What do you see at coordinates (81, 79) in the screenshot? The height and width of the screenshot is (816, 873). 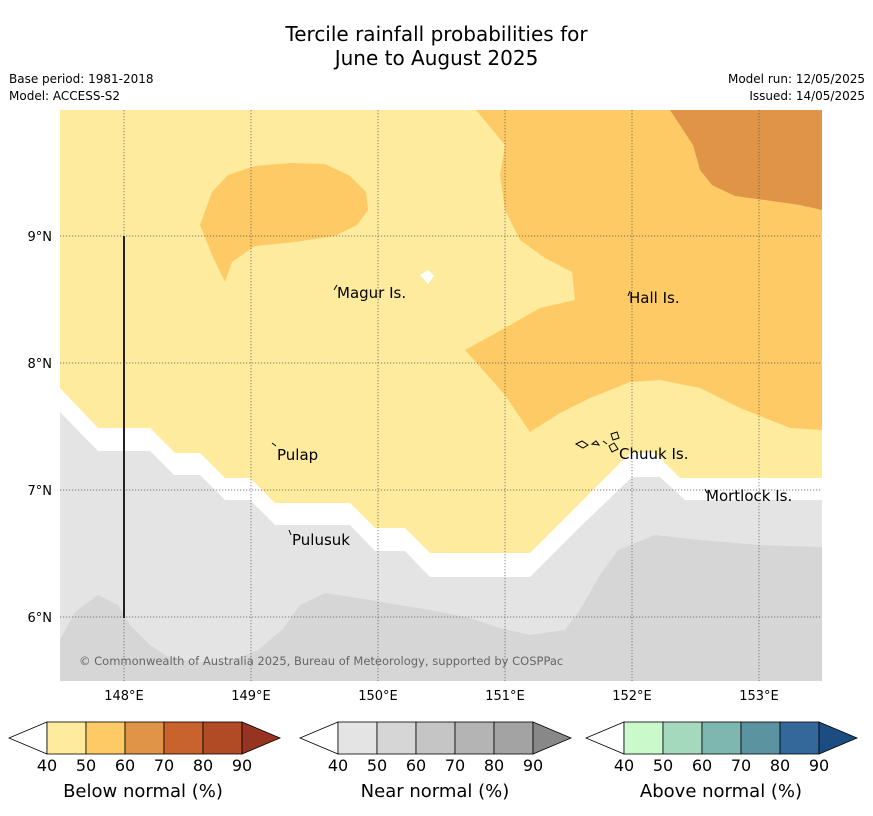 I see `base-period: Base period: 1981-2018` at bounding box center [81, 79].